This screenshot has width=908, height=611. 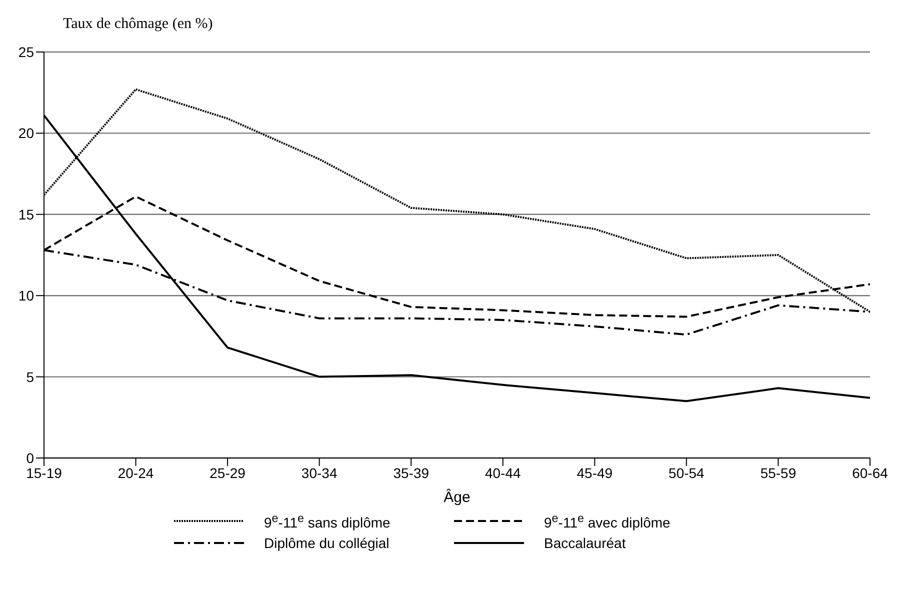 I want to click on x-tick-label: 35-39, so click(x=411, y=472).